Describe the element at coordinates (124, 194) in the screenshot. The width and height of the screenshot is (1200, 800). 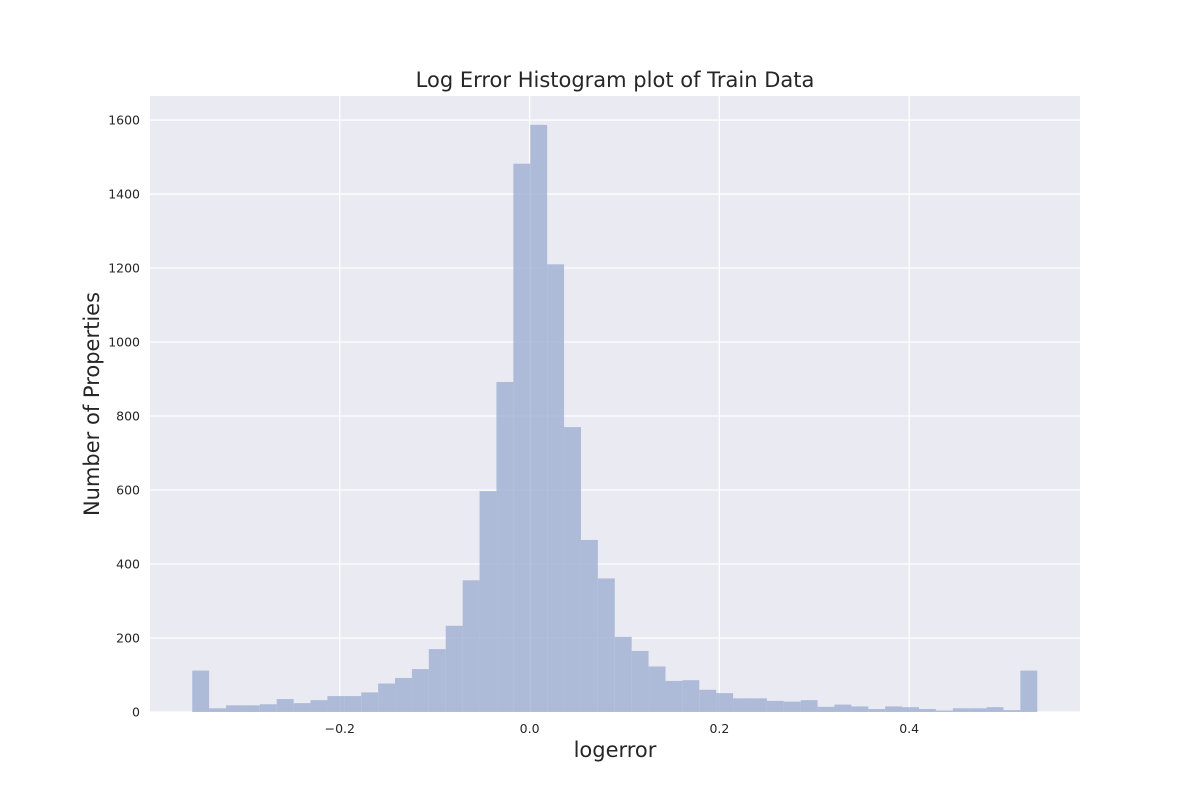
I see `y-tick-label: 1400` at that location.